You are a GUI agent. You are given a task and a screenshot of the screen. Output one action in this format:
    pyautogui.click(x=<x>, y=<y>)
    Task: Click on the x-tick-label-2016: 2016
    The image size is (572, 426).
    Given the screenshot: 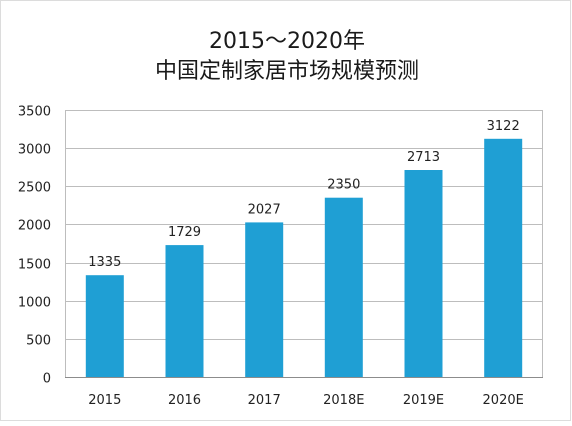 What is the action you would take?
    pyautogui.click(x=184, y=400)
    